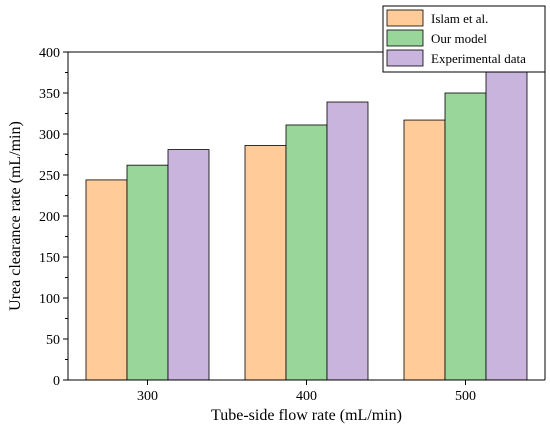 The height and width of the screenshot is (427, 550). What do you see at coordinates (49, 53) in the screenshot?
I see `y-tick-label: 400` at bounding box center [49, 53].